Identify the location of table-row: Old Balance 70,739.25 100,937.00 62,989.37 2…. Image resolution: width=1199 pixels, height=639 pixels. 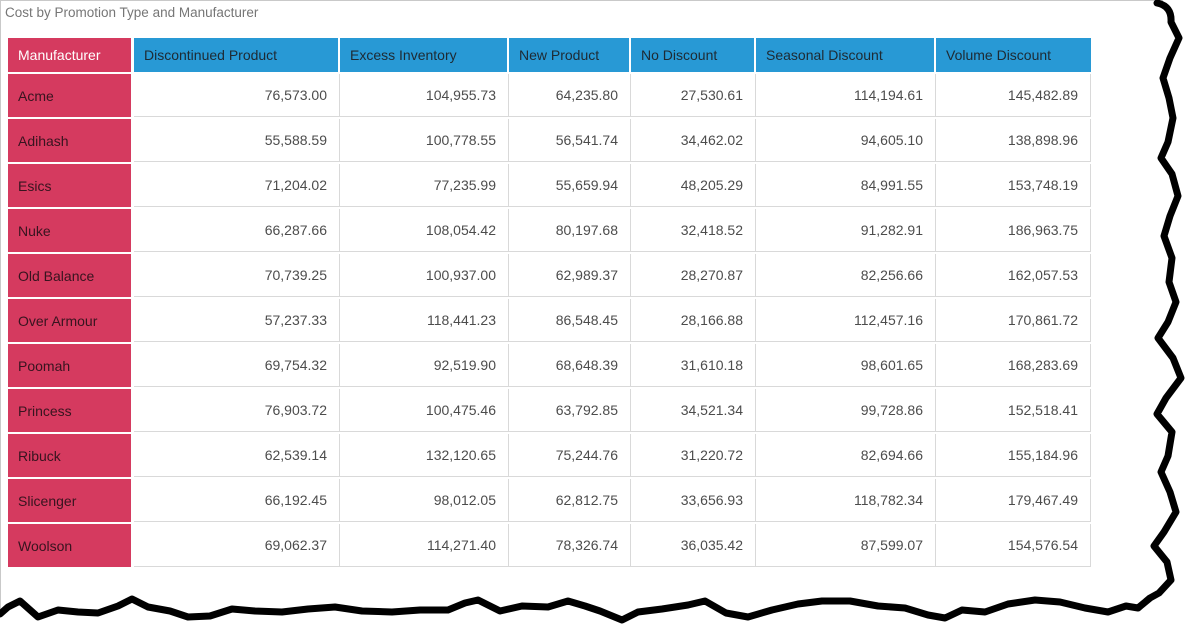
(549, 275).